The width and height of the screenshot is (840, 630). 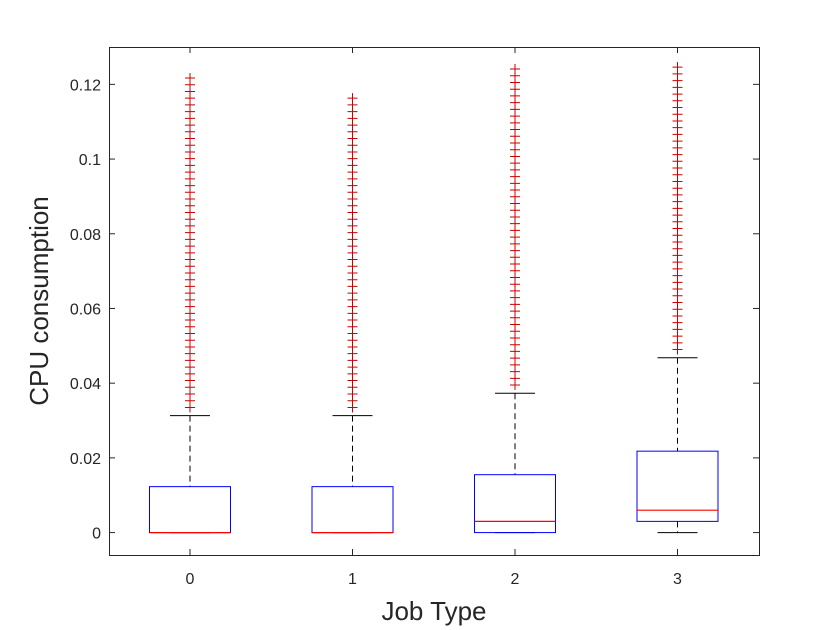 What do you see at coordinates (433, 611) in the screenshot?
I see `x-axis-label: Job Type` at bounding box center [433, 611].